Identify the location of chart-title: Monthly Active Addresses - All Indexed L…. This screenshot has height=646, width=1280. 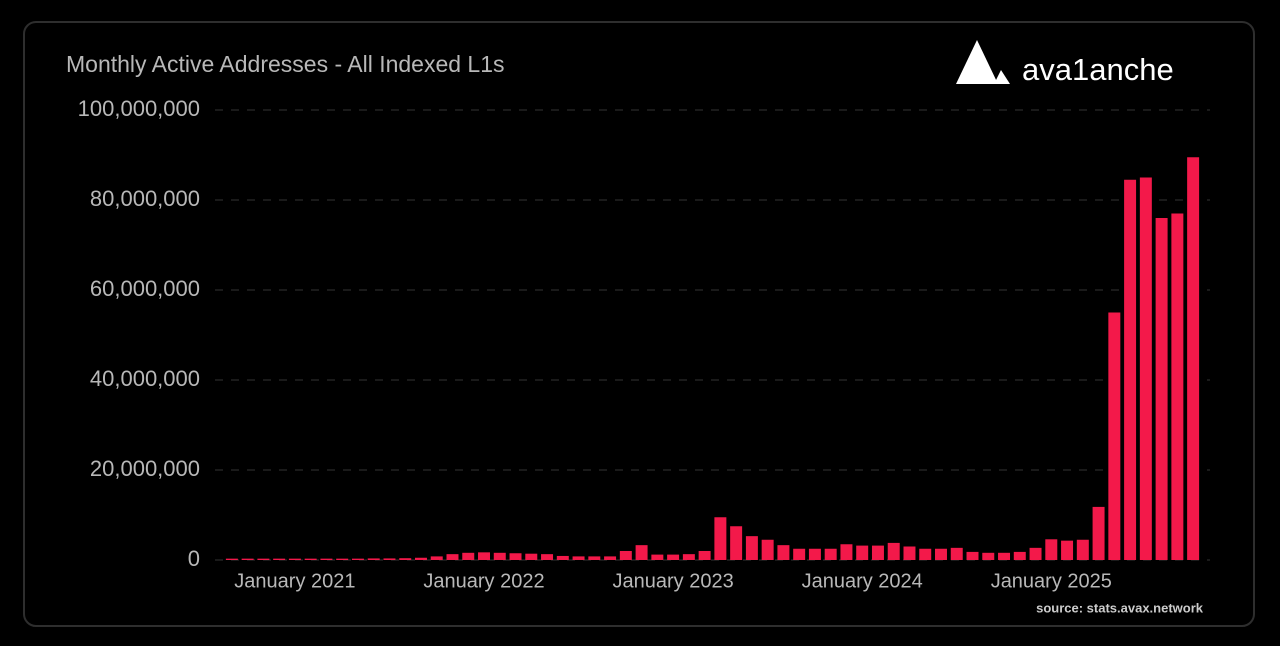
(285, 64).